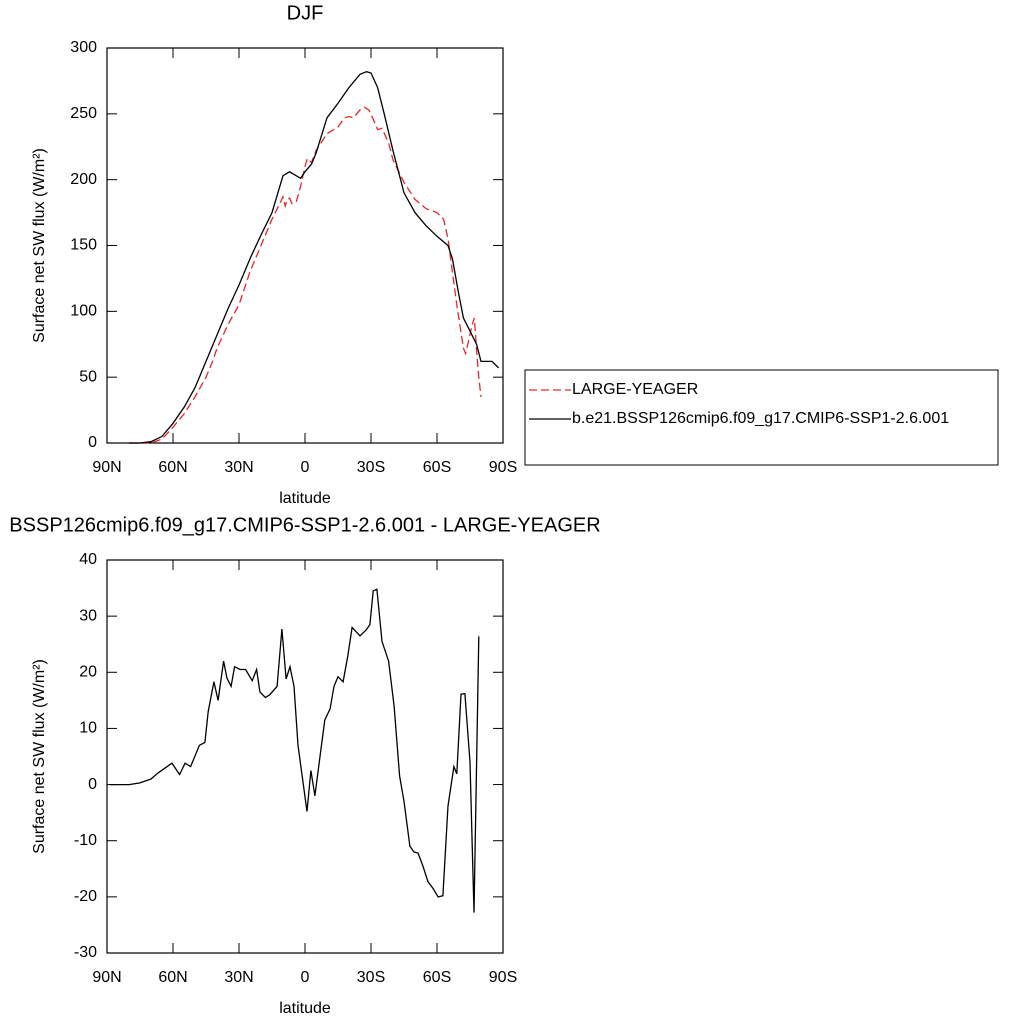 Image resolution: width=1024 pixels, height=1024 pixels. Describe the element at coordinates (85, 896) in the screenshot. I see `y-tick-label: -20` at that location.